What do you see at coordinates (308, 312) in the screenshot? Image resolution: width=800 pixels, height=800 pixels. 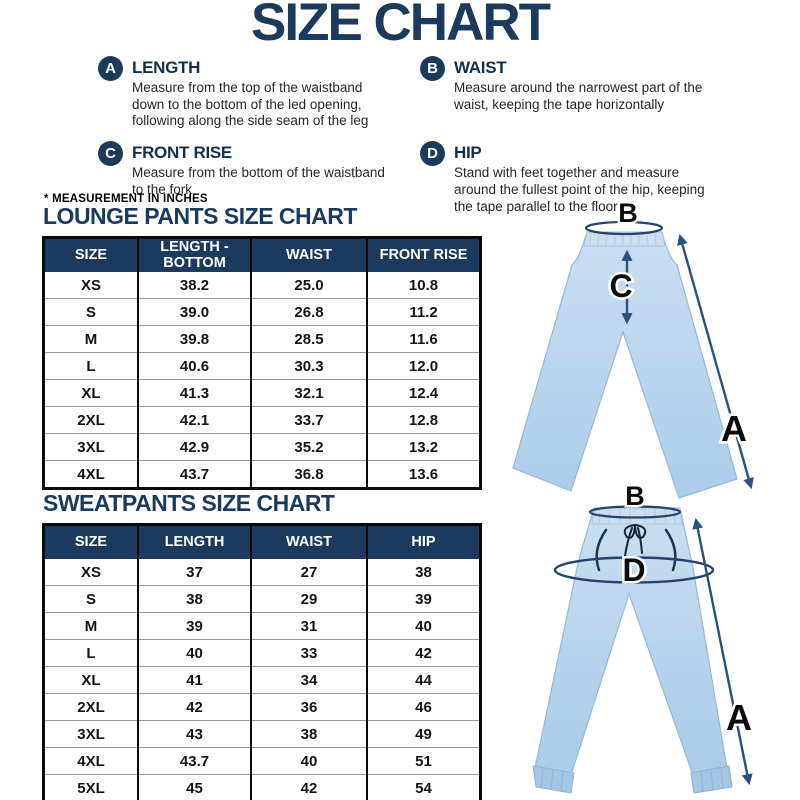 I see `table-cell: 26.8` at bounding box center [308, 312].